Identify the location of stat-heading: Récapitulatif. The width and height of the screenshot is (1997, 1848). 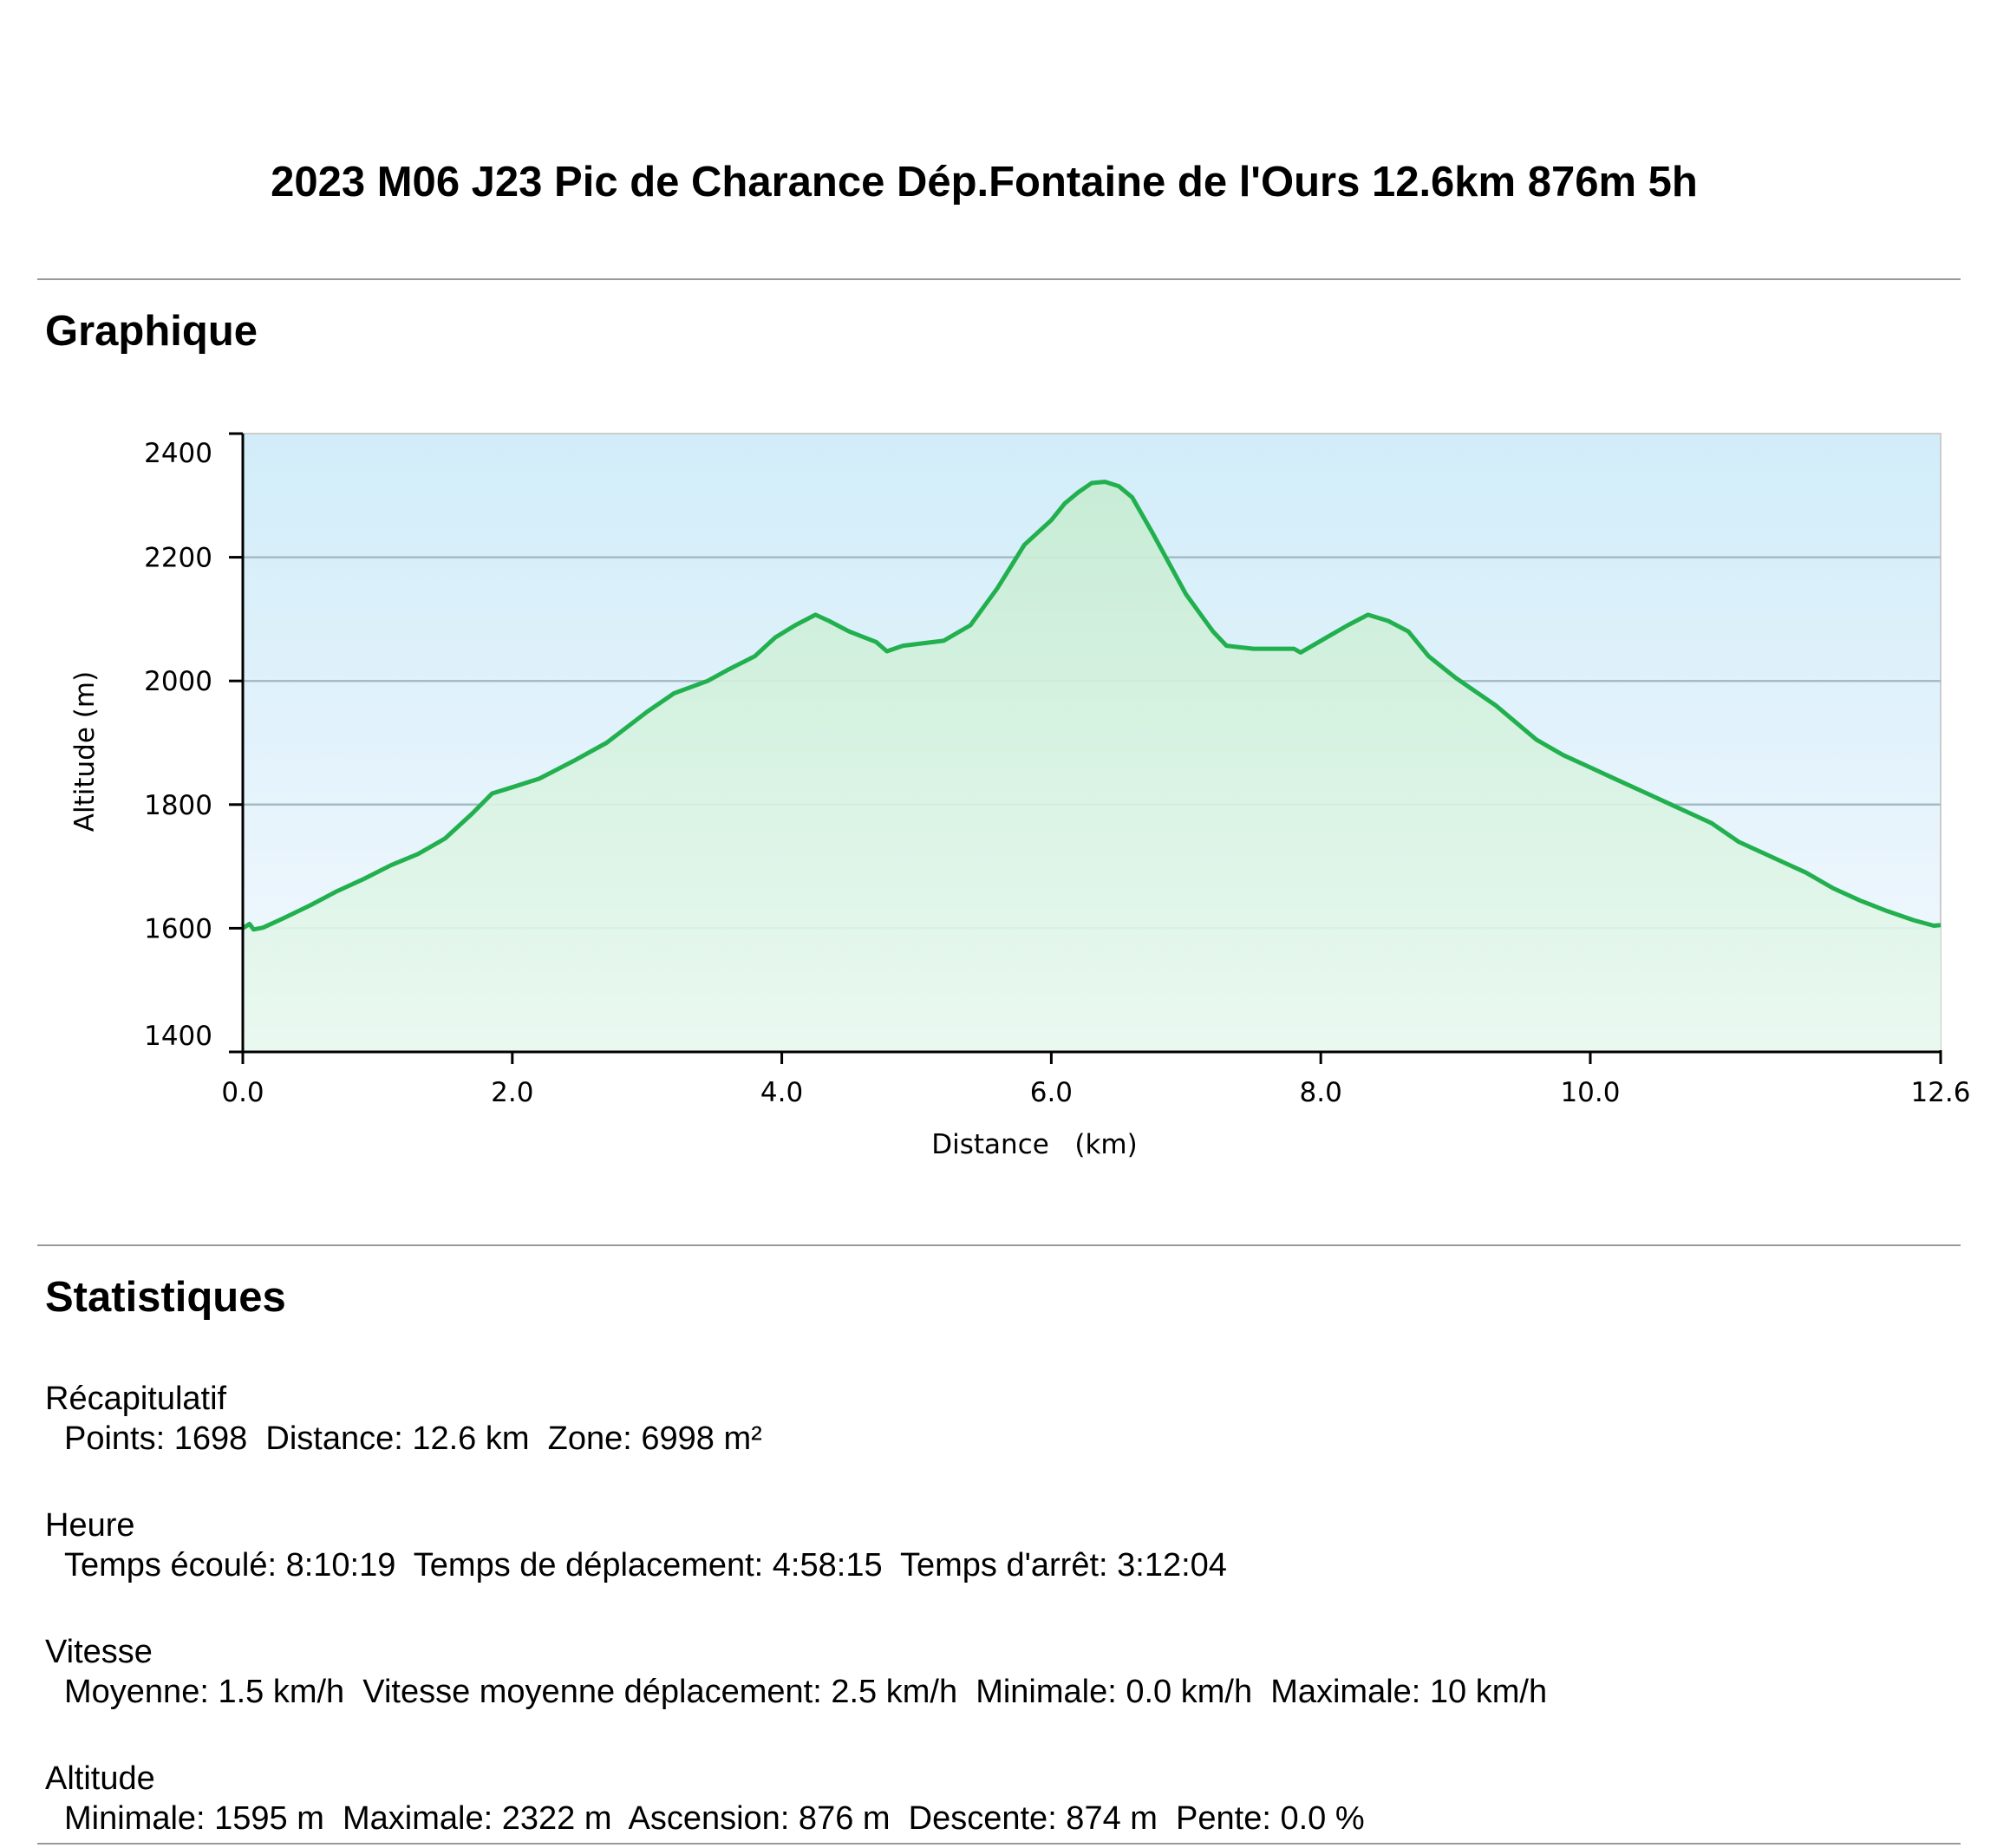
(136, 1399).